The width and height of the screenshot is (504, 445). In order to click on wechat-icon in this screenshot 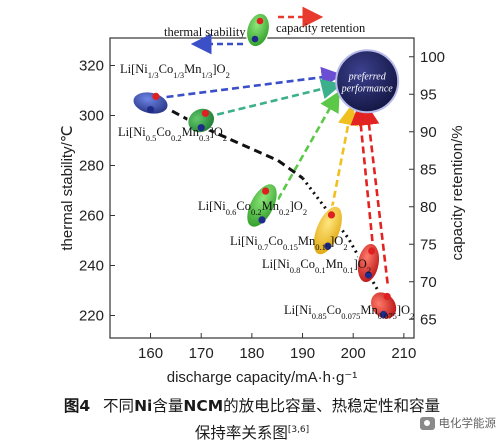, I will do `click(427, 423)`.